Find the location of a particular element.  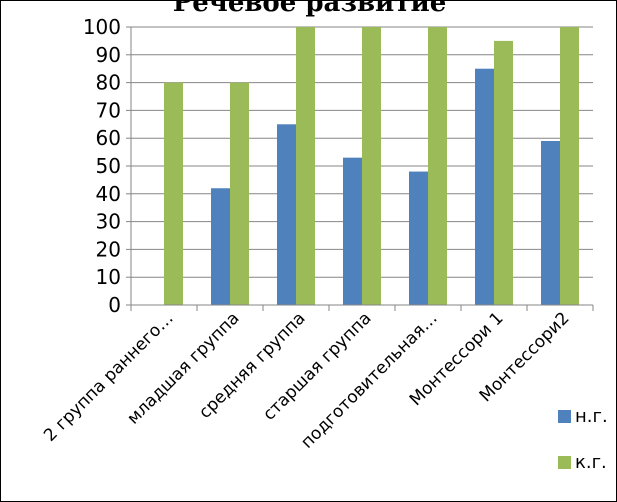

y-tick-label: 20 is located at coordinates (108, 249).